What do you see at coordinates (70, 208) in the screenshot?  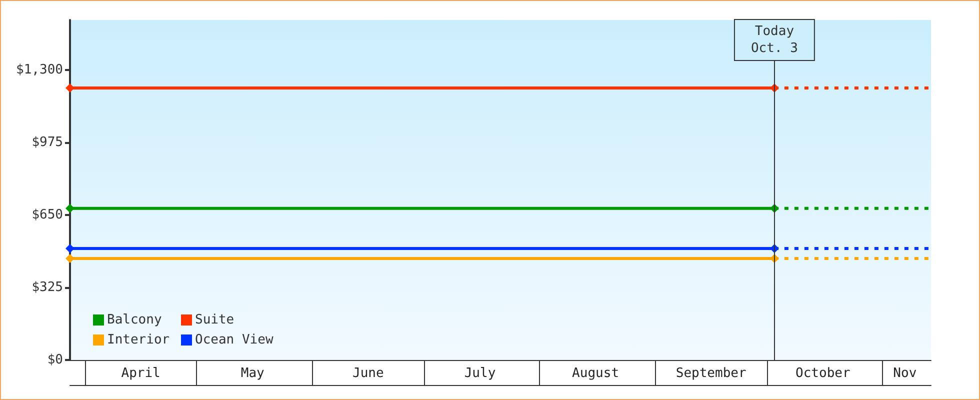 I see `point` at bounding box center [70, 208].